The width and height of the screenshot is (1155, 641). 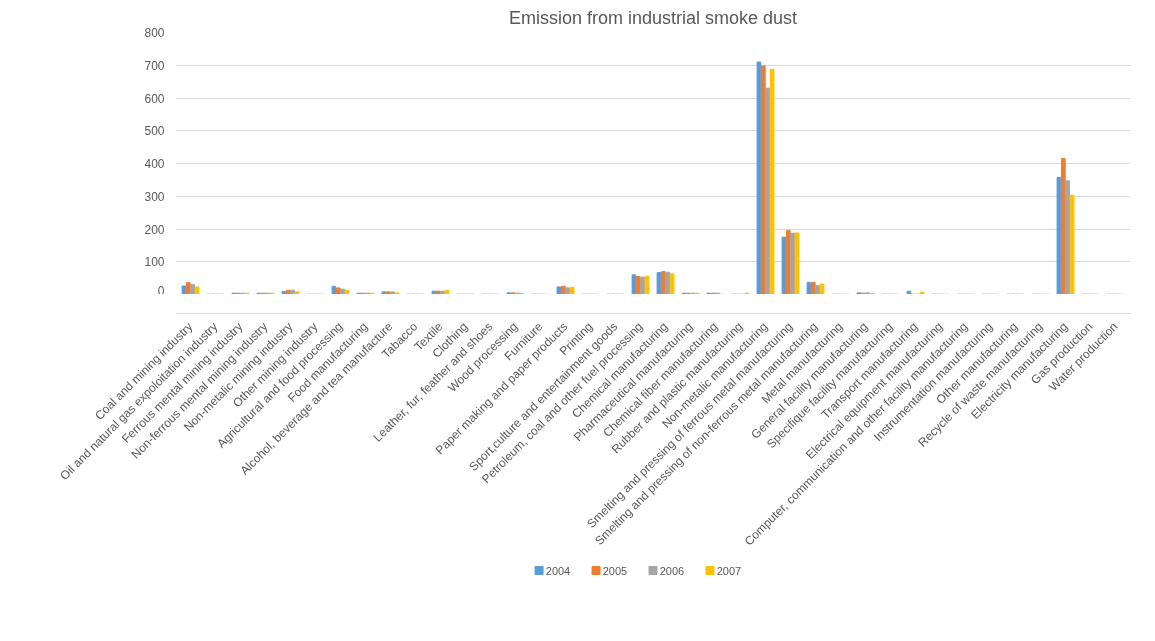 I want to click on y-tick-label: 700, so click(x=154, y=65).